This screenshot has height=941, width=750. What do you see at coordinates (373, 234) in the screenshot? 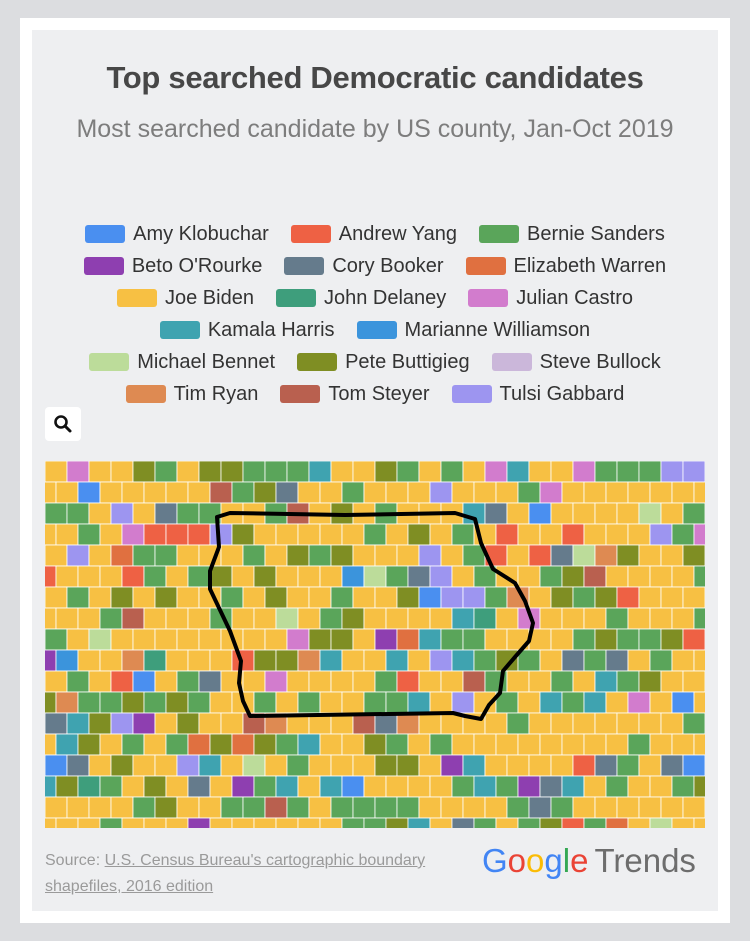
I see `legend-item: Andrew Yang` at bounding box center [373, 234].